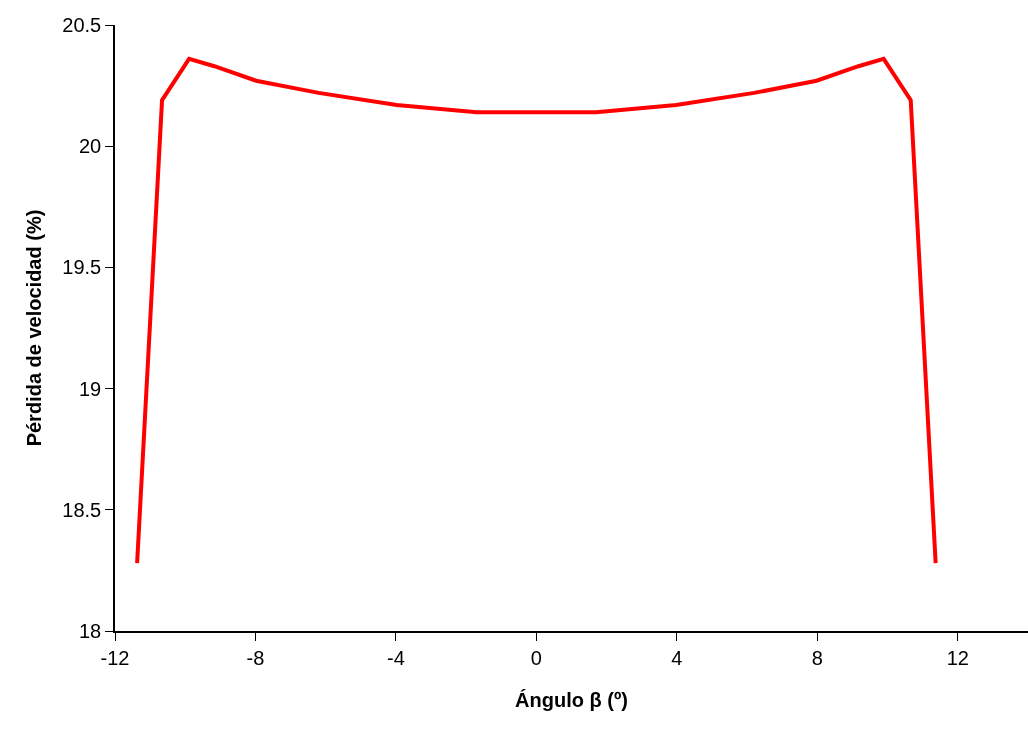  What do you see at coordinates (536, 657) in the screenshot?
I see `x-tick-label: 0` at bounding box center [536, 657].